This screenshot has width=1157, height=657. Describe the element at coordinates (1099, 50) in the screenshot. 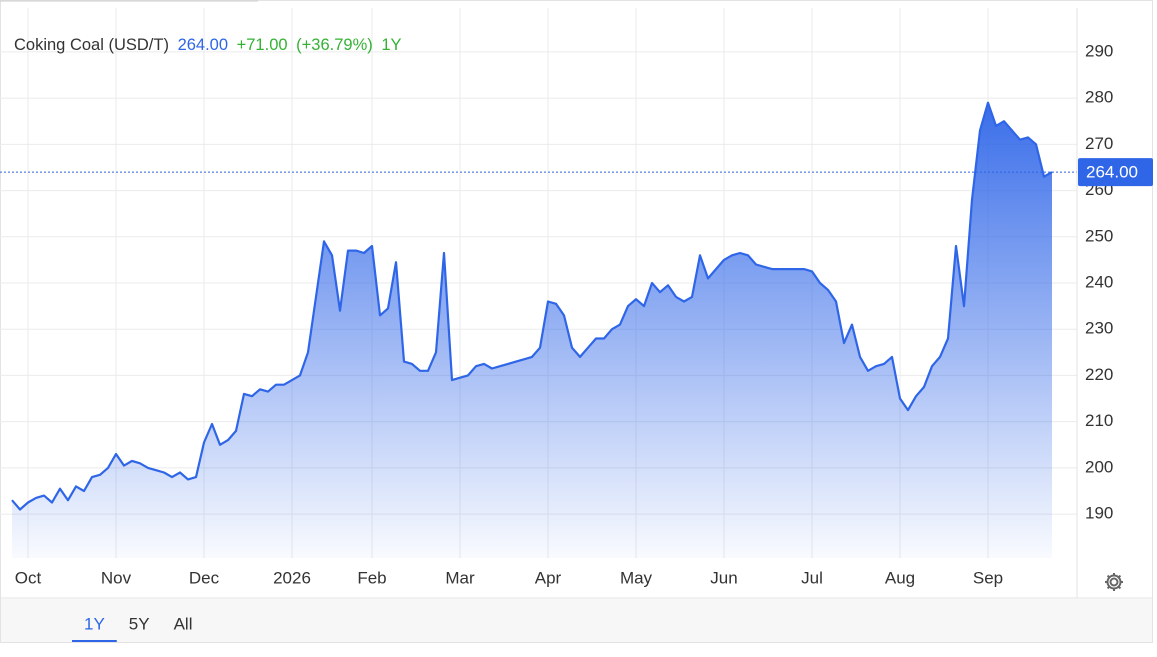

I see `y-tick-label: 290` at that location.